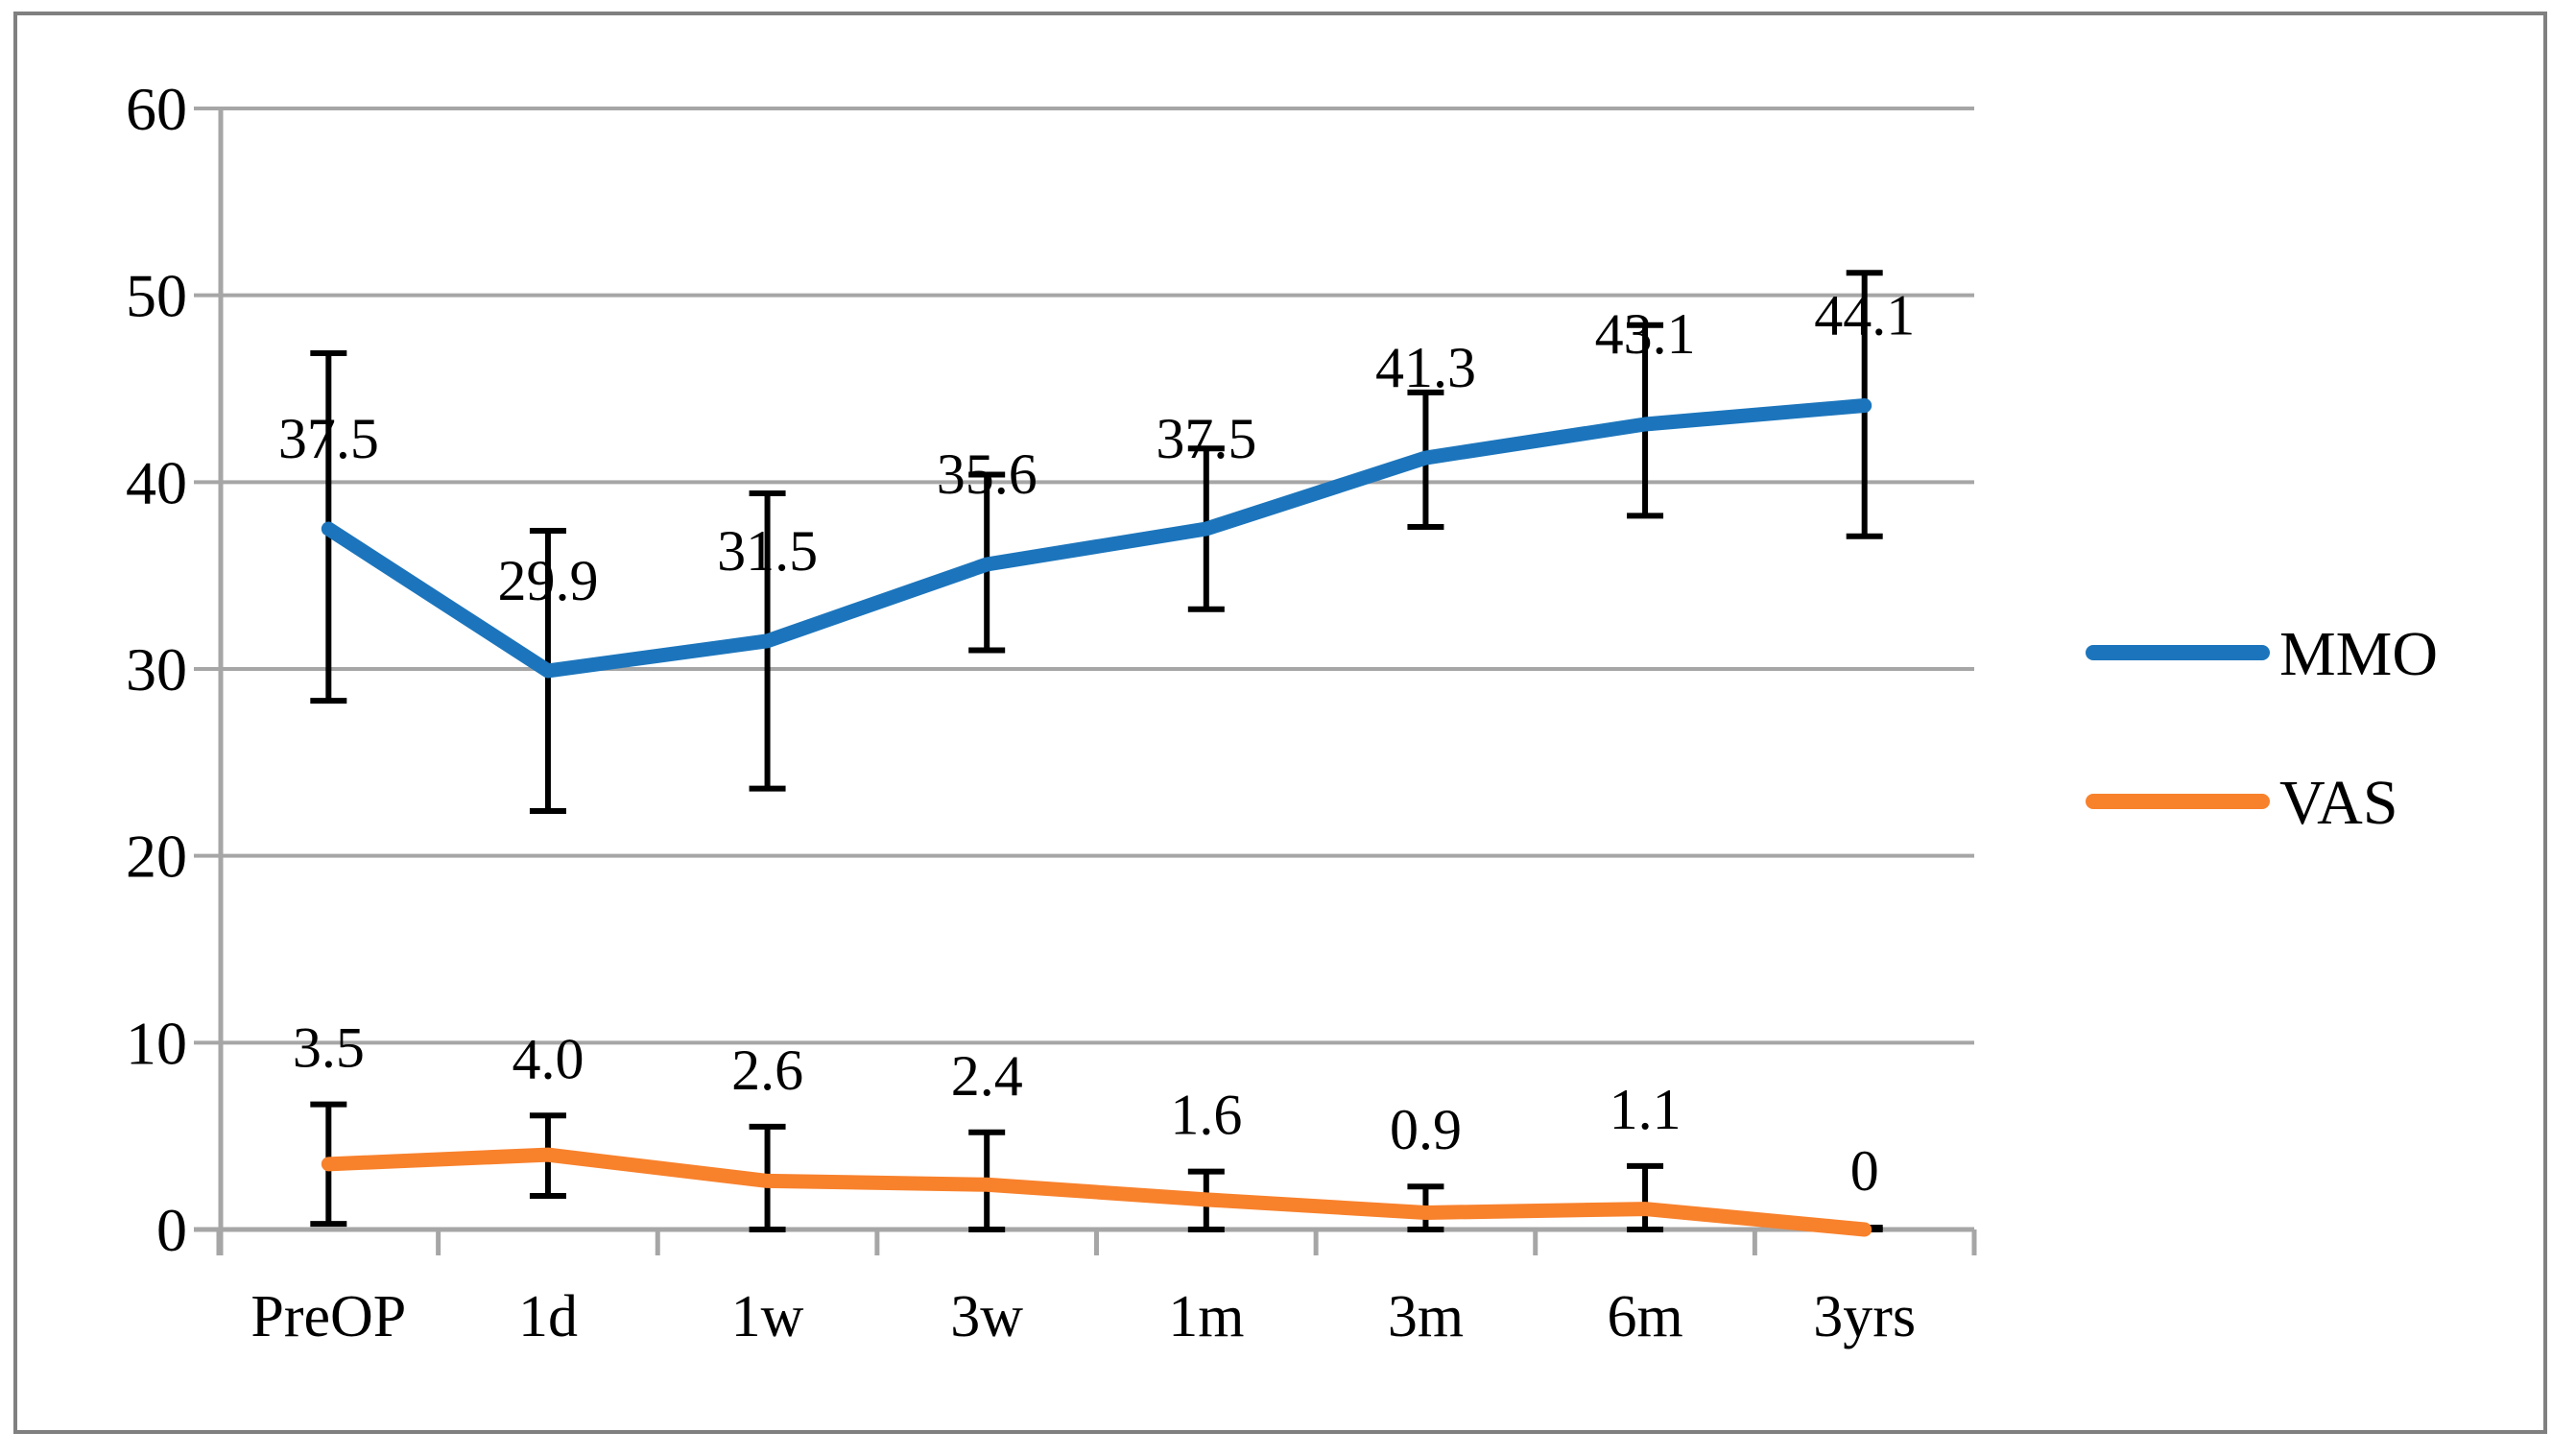  Describe the element at coordinates (1425, 367) in the screenshot. I see `data-label-mmo: 41.3` at that location.